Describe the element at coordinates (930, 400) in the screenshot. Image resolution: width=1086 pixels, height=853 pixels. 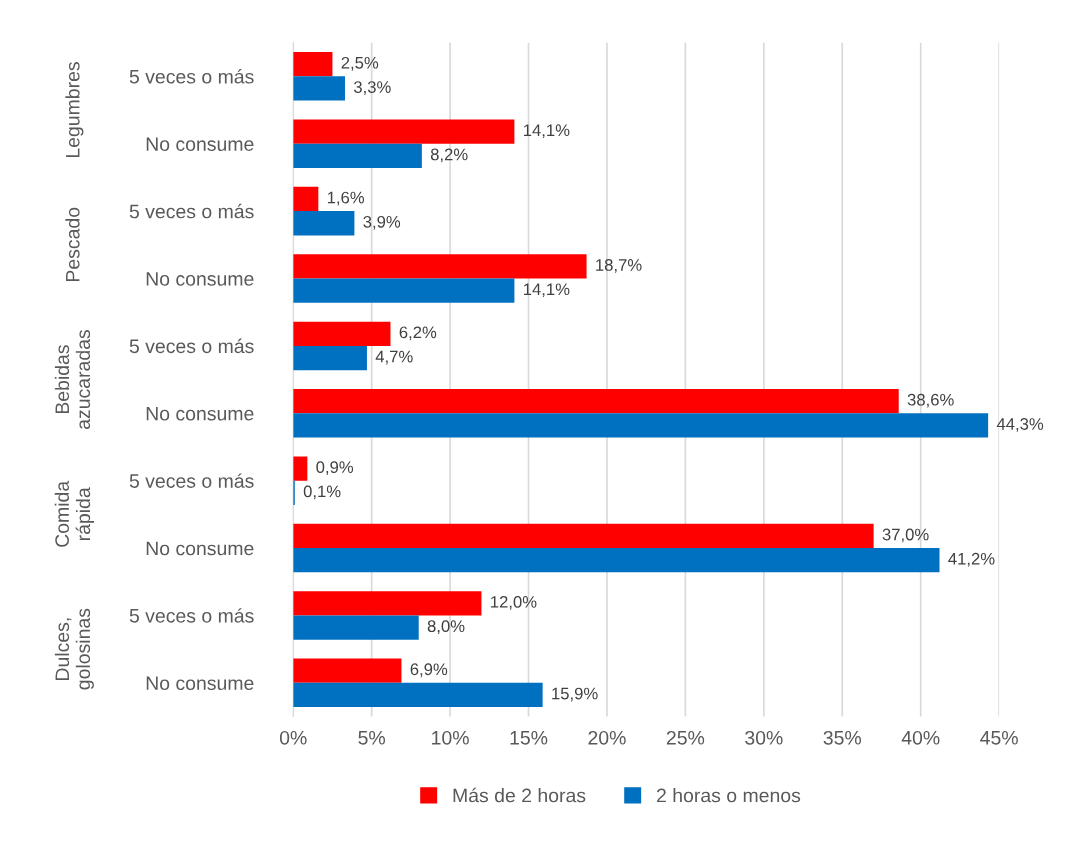
I see `data-label: 38,6%` at that location.